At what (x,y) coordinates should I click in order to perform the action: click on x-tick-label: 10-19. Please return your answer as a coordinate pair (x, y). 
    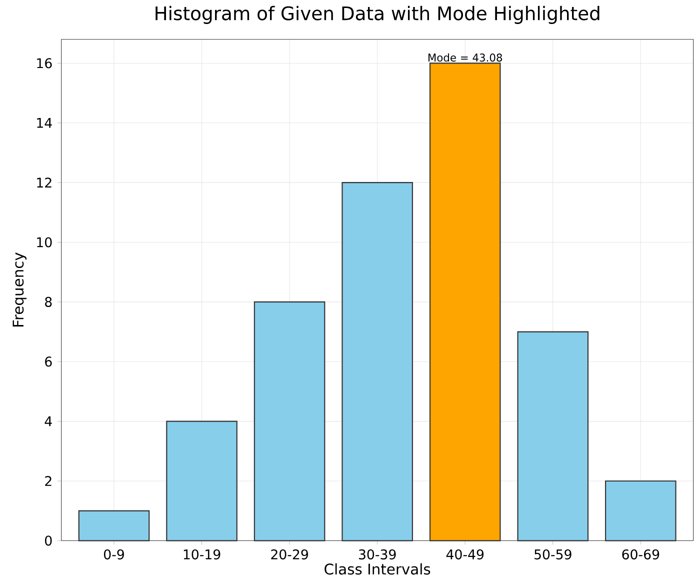
    Looking at the image, I should click on (202, 554).